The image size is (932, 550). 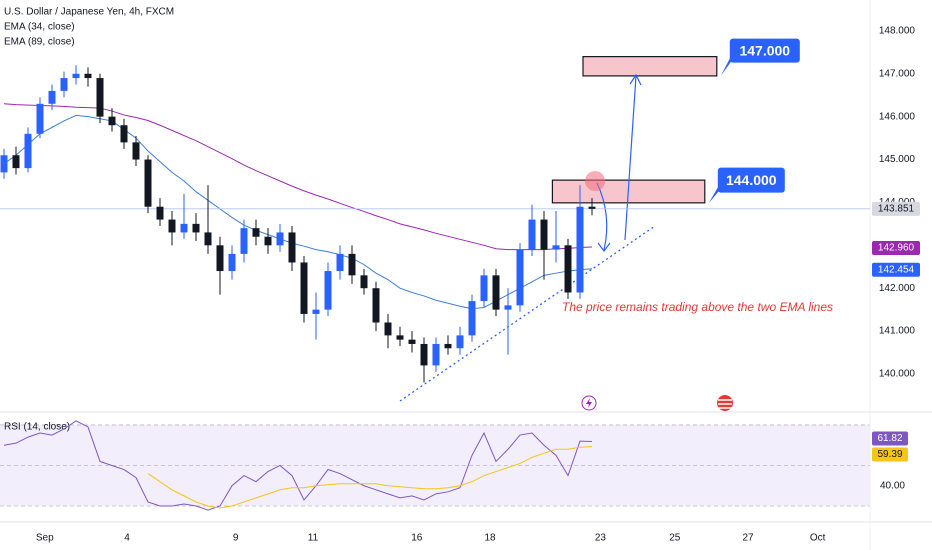 What do you see at coordinates (589, 403) in the screenshot?
I see `event-icon` at bounding box center [589, 403].